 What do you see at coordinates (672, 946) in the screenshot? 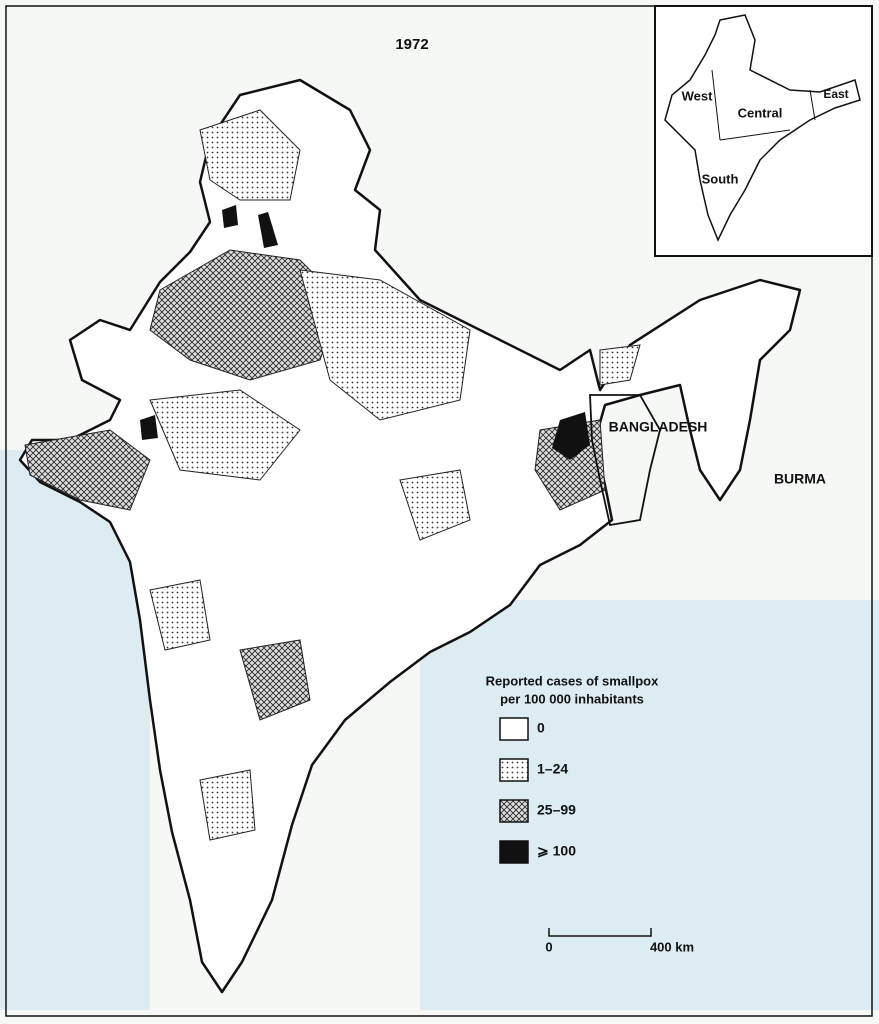
I see `scale-label: 400 km` at bounding box center [672, 946].